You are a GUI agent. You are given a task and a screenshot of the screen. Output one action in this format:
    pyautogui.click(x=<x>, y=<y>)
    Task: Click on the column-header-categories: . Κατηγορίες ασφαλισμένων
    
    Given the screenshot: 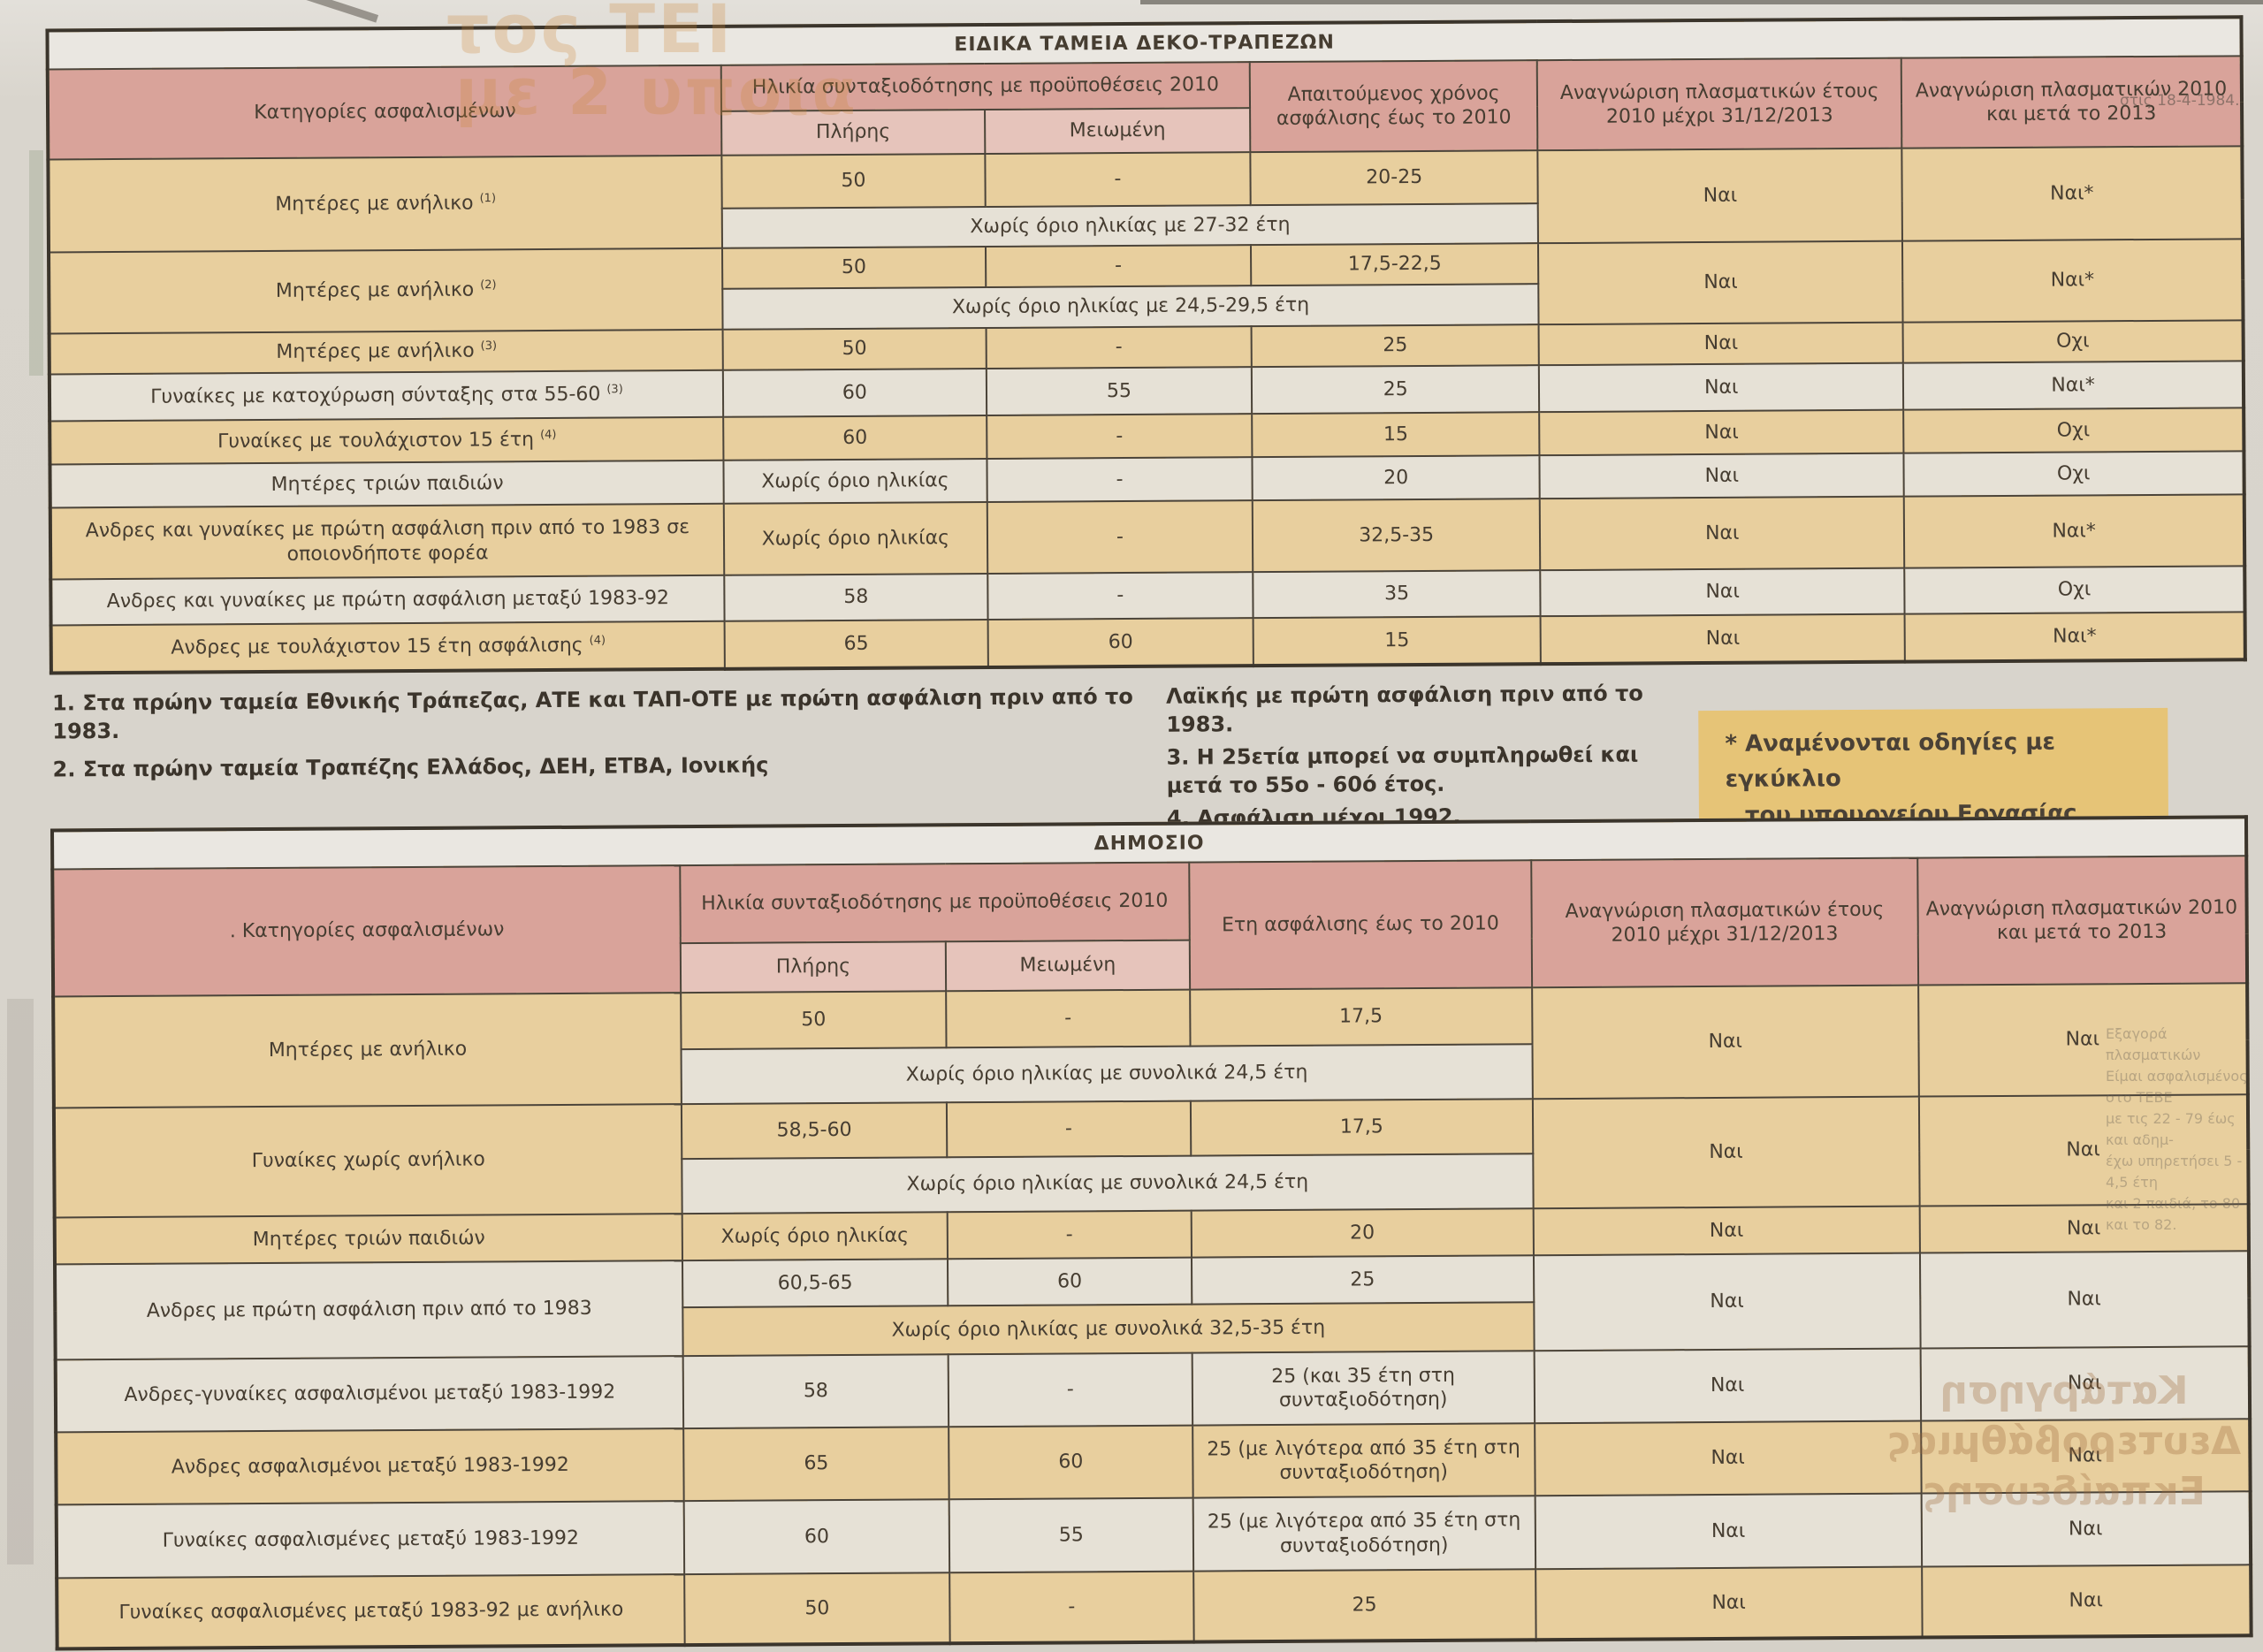 What is the action you would take?
    pyautogui.click(x=367, y=931)
    